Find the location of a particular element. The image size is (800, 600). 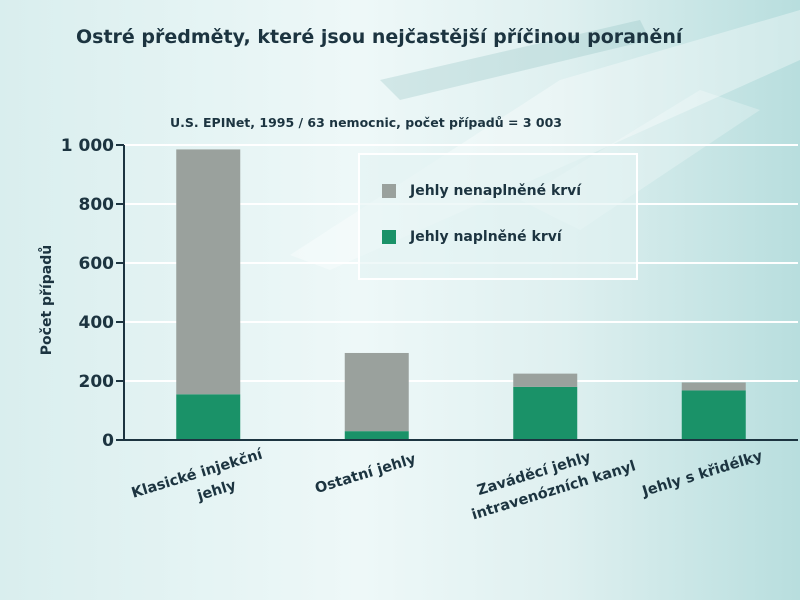

x-category-label: Klasické injekčníjehly is located at coordinates (201, 484).